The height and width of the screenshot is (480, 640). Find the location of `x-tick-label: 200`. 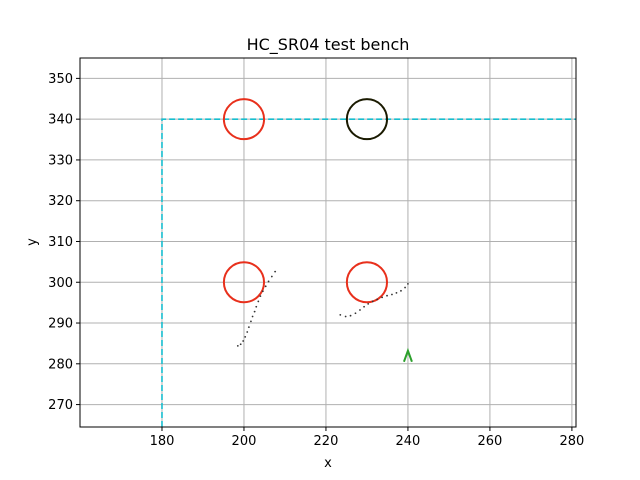

x-tick-label: 200 is located at coordinates (244, 441).